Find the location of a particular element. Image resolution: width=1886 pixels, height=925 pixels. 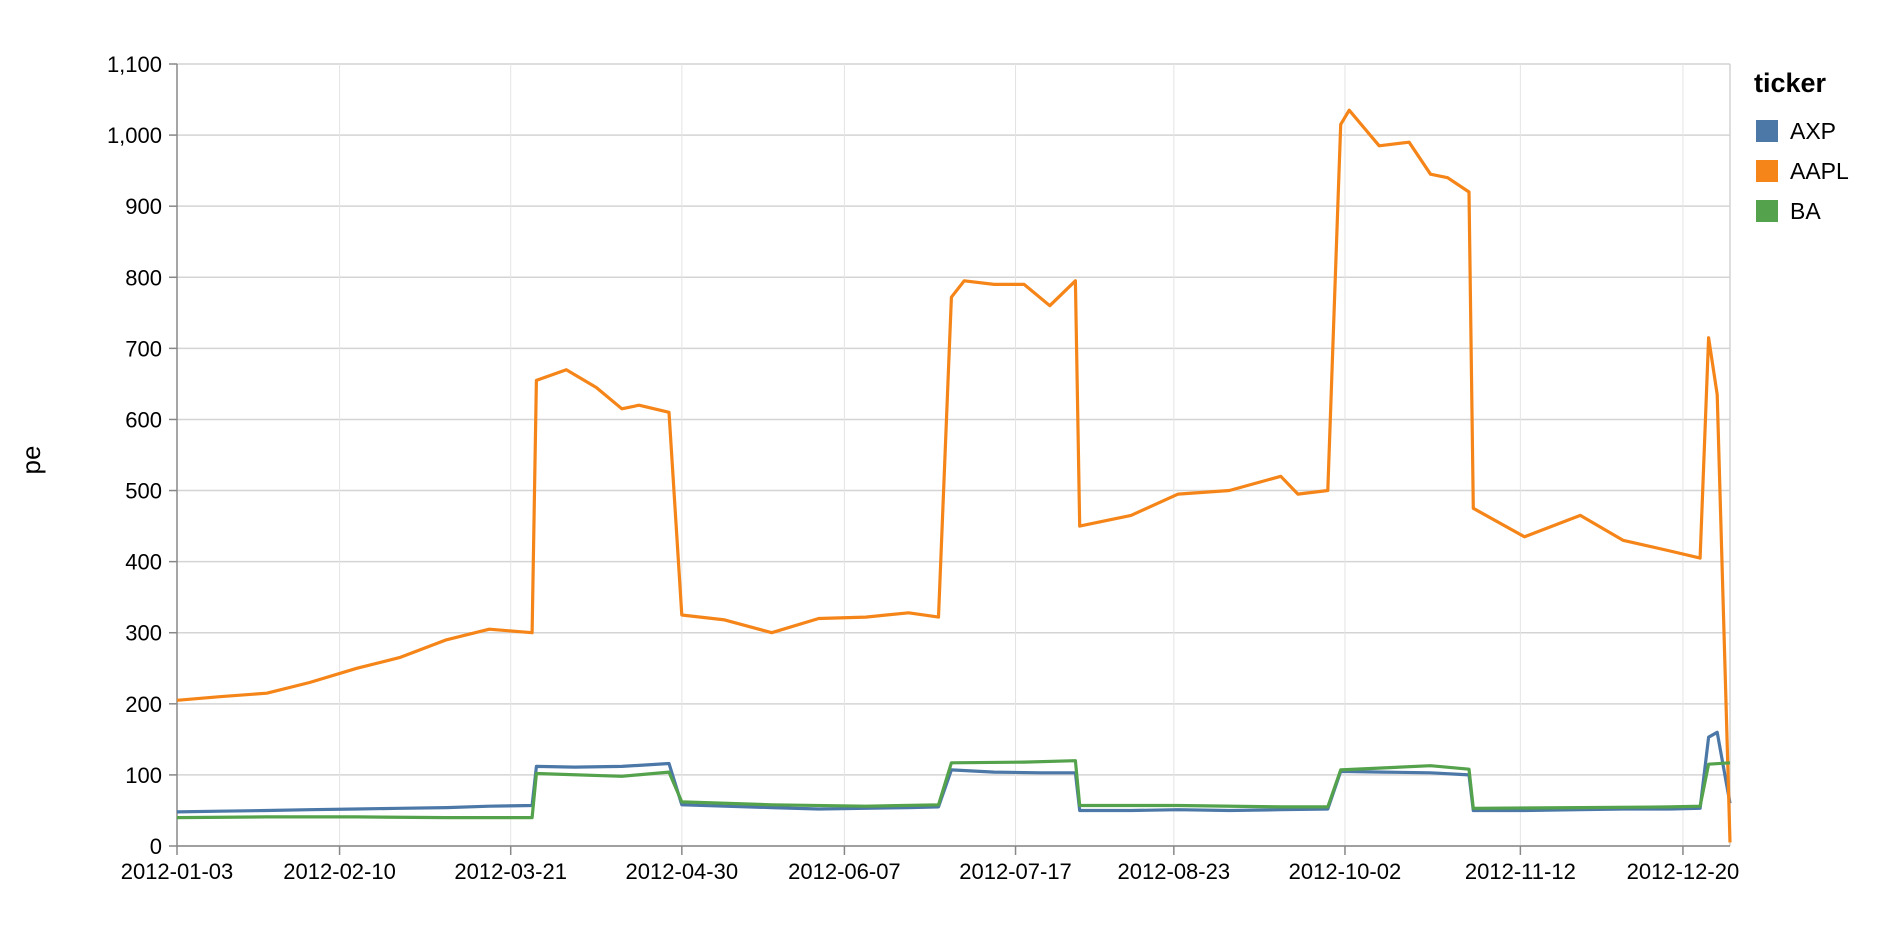

x-tick-label: 2012-02-10 is located at coordinates (339, 871).